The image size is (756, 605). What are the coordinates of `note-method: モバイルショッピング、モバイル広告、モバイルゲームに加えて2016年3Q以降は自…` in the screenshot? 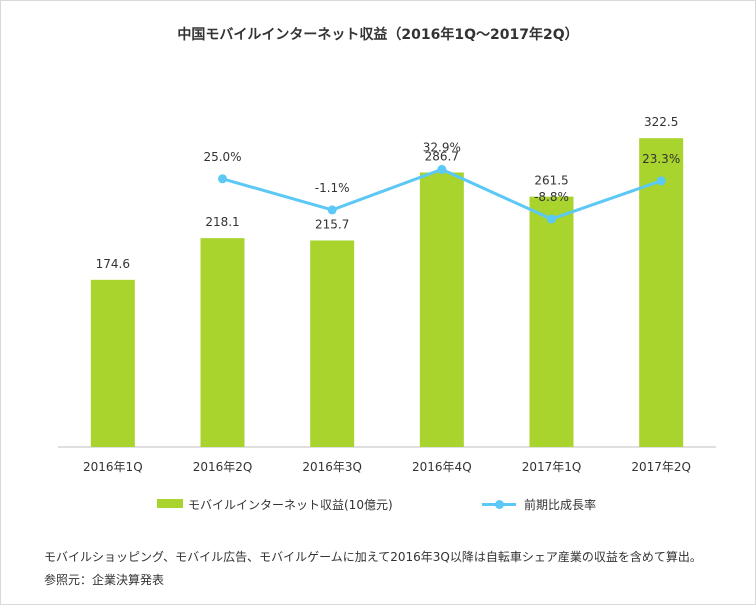 It's located at (373, 557).